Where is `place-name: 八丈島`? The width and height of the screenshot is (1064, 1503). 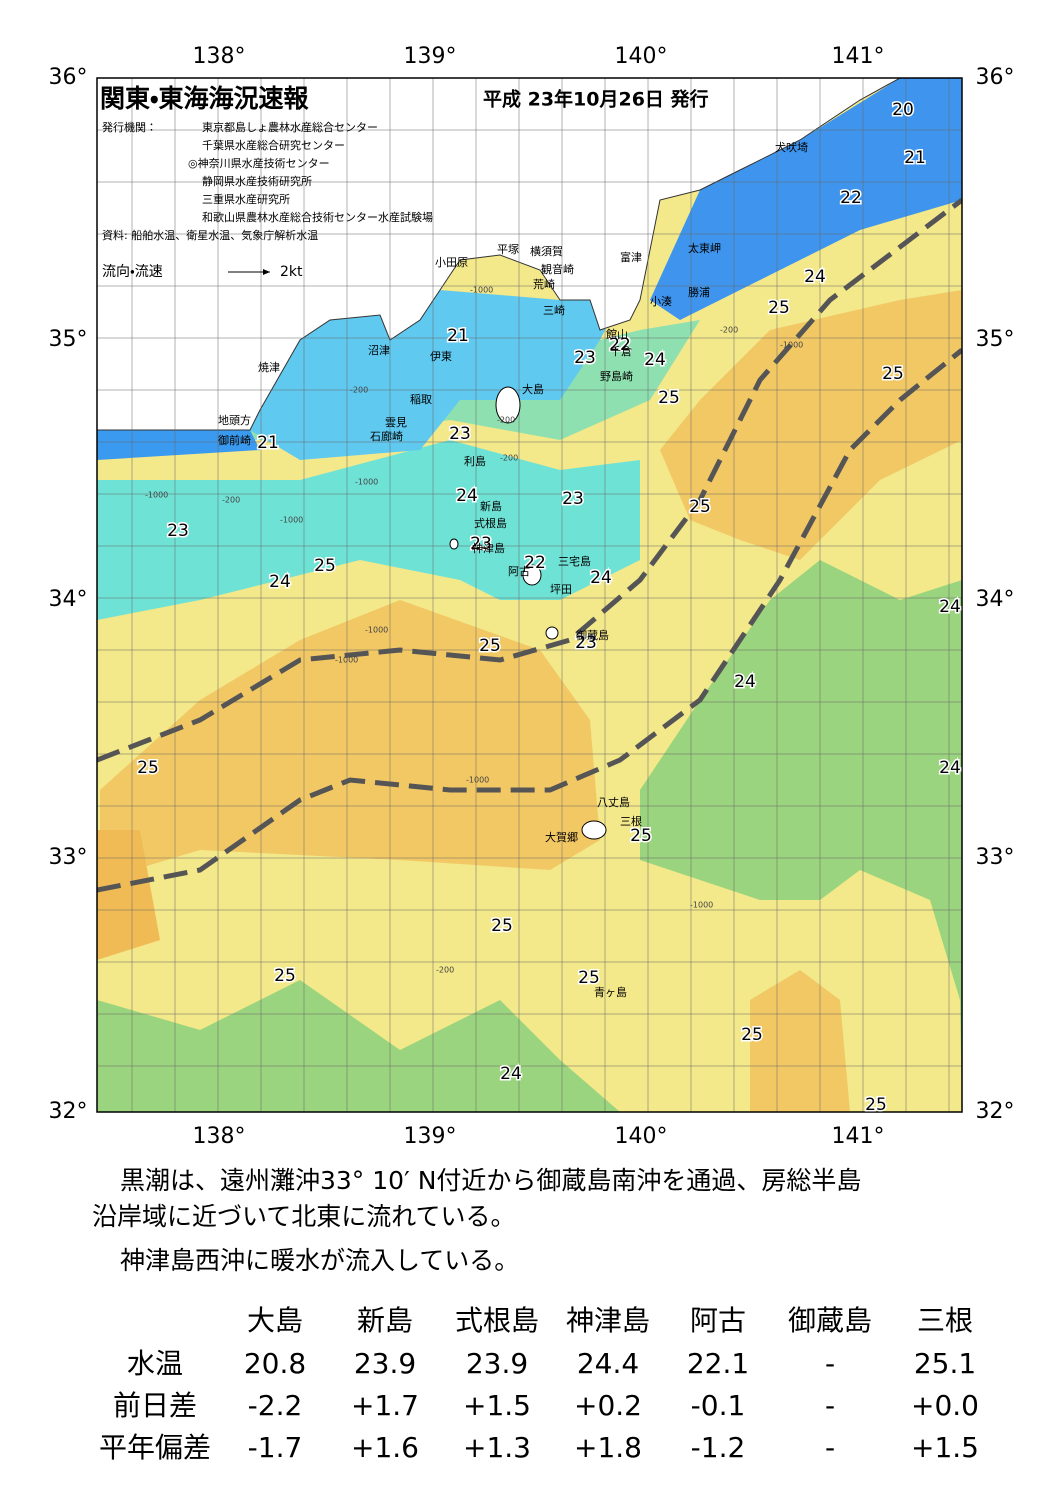
place-name: 八丈島 is located at coordinates (613, 802).